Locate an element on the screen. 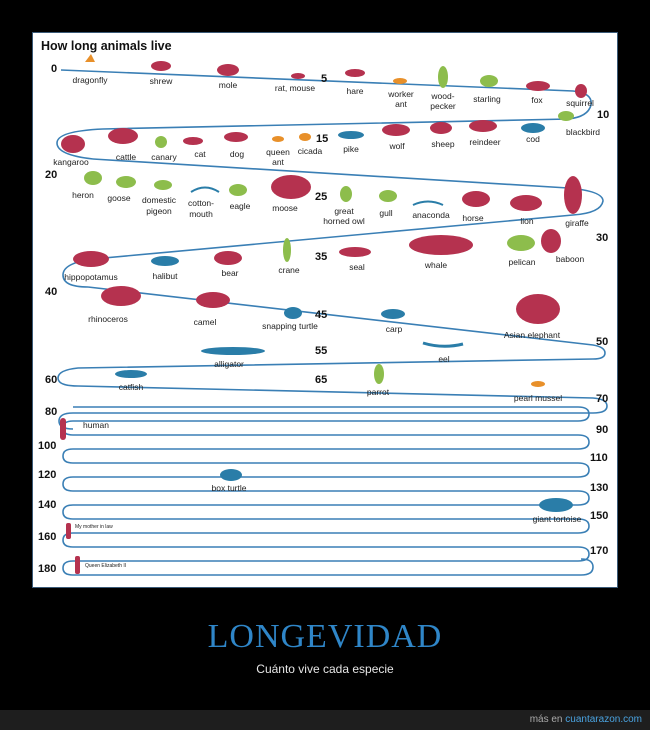 This screenshot has width=650, height=730. label-rat-mouse: rat, mouse is located at coordinates (295, 88).